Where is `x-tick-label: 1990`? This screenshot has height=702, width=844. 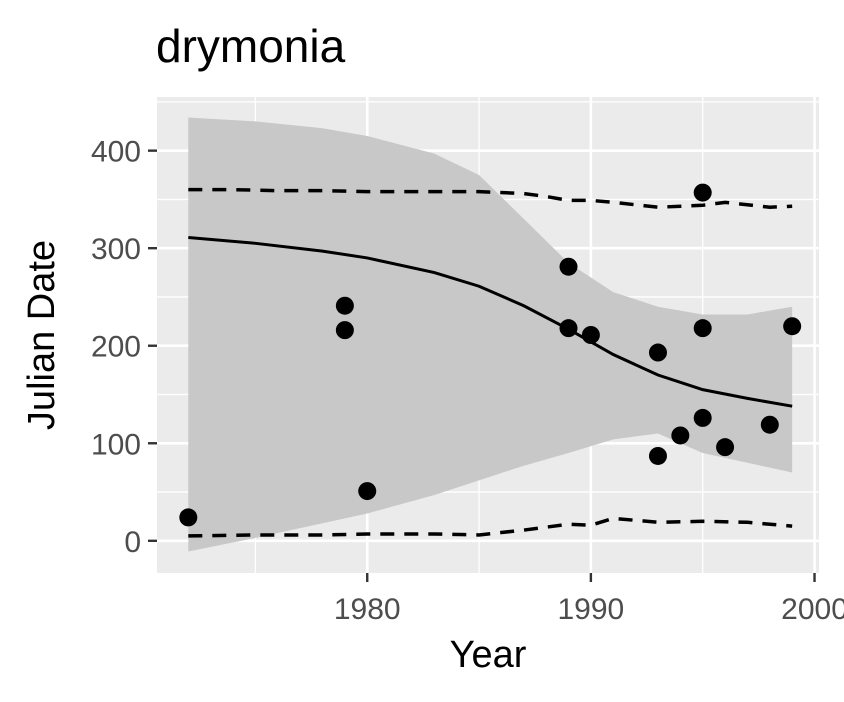
x-tick-label: 1990 is located at coordinates (591, 609).